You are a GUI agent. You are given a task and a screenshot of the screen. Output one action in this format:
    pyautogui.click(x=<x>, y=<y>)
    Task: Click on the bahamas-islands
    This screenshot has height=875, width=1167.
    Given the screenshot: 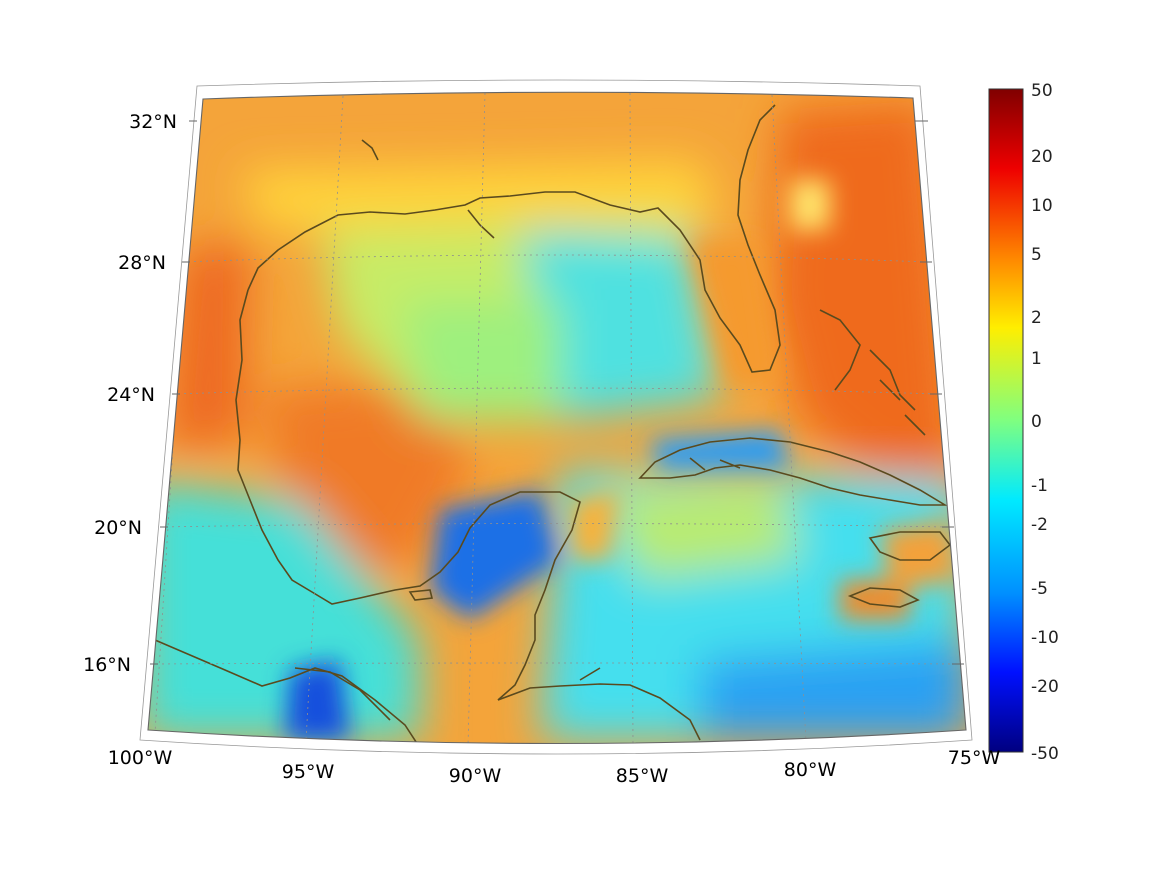 What is the action you would take?
    pyautogui.click(x=872, y=372)
    